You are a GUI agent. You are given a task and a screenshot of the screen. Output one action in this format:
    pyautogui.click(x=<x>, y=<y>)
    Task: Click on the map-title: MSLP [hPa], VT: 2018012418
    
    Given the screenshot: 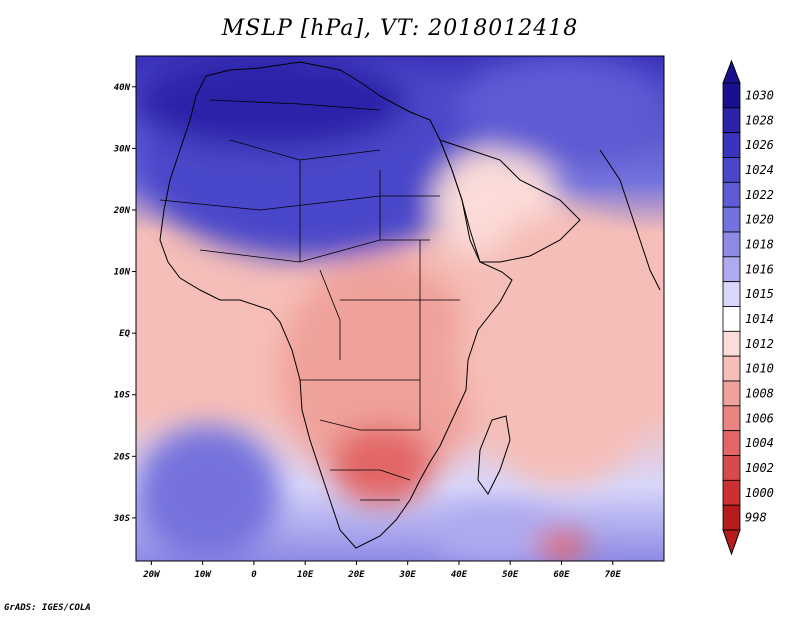 What is the action you would take?
    pyautogui.click(x=400, y=28)
    